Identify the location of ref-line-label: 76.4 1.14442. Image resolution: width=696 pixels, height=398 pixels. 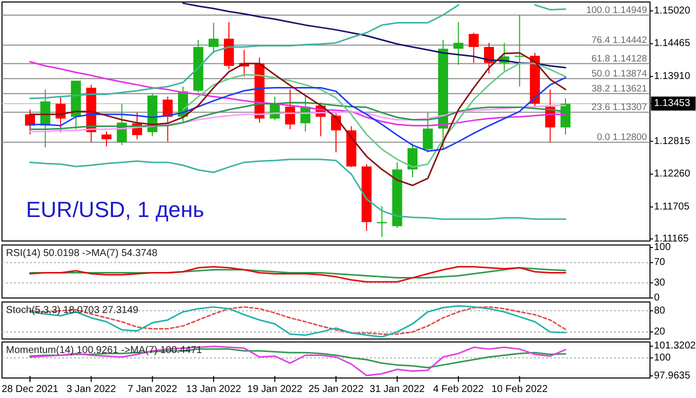
(619, 40).